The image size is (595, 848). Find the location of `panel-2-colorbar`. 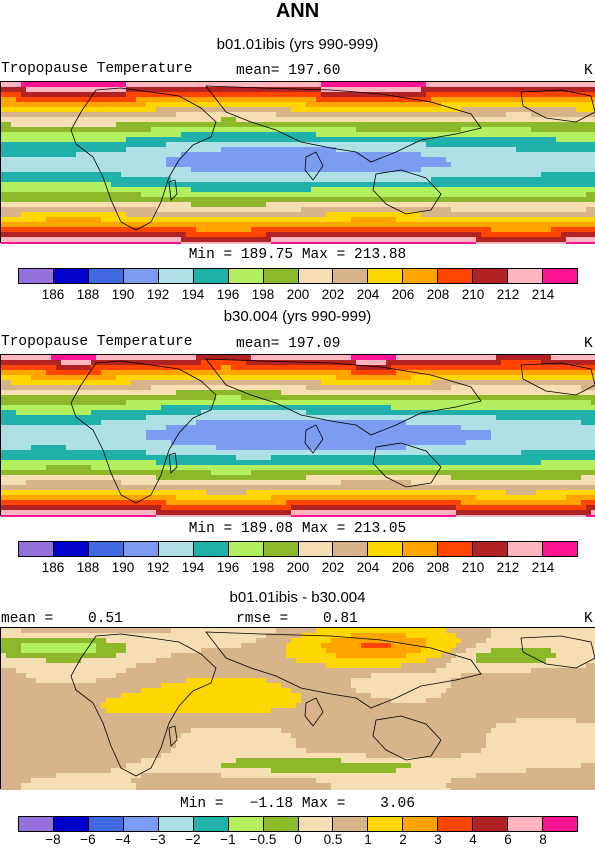

panel-2-colorbar is located at coordinates (298, 549).